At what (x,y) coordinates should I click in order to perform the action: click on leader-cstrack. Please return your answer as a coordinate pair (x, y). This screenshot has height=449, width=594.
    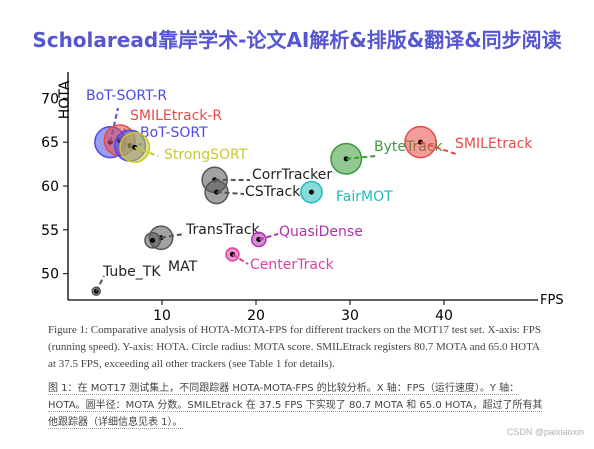
    Looking at the image, I should click on (230, 193).